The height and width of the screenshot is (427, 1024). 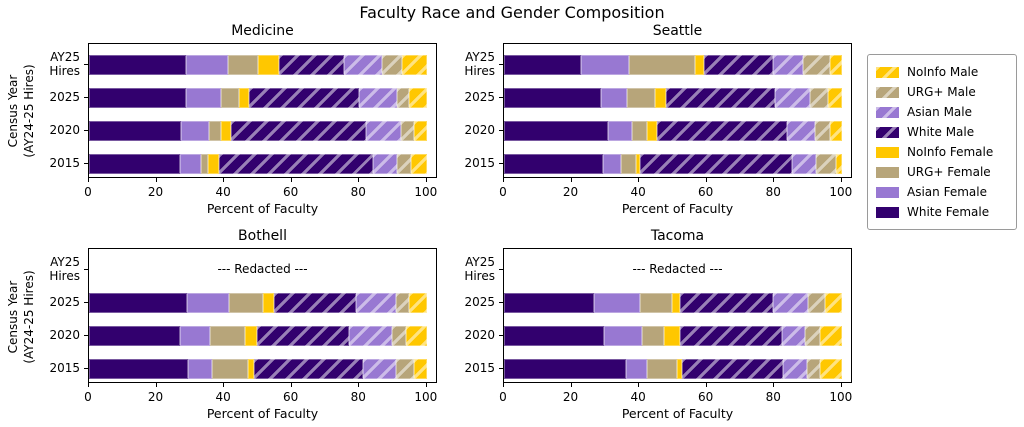 I want to click on subplot-title: Tacoma, so click(x=677, y=236).